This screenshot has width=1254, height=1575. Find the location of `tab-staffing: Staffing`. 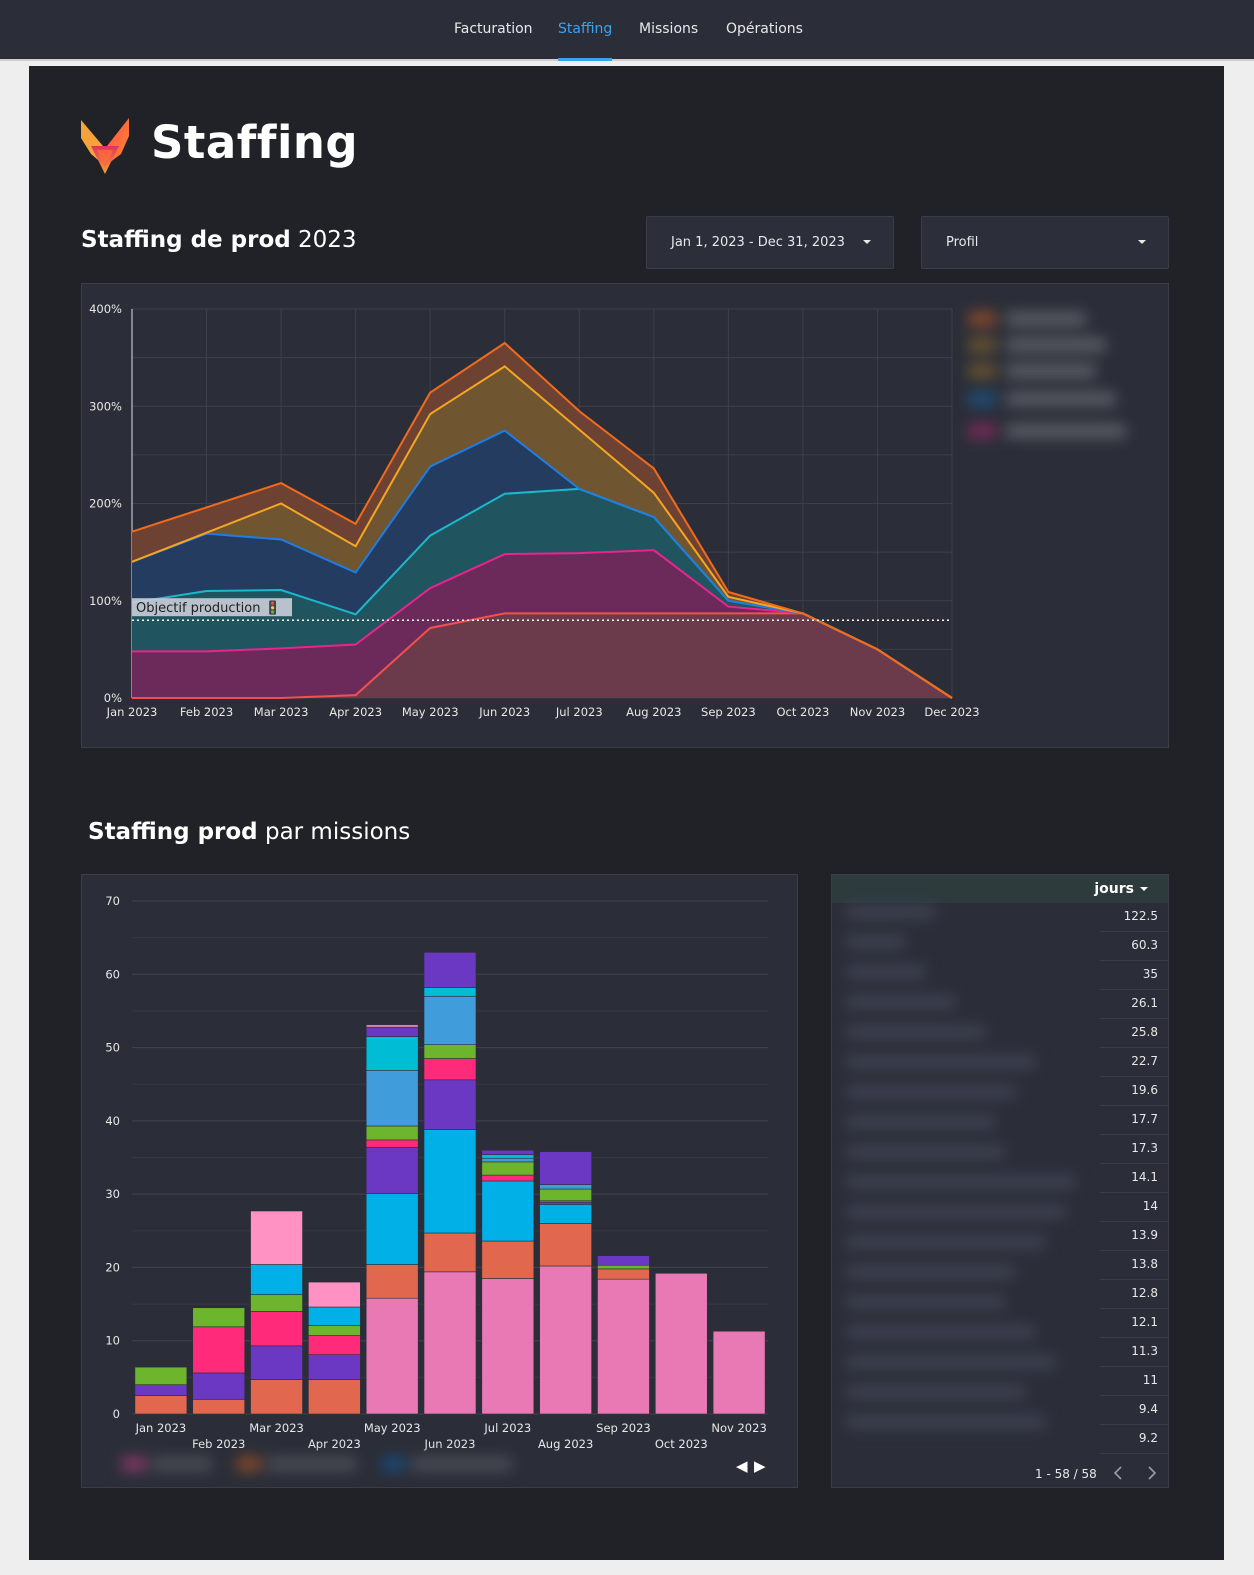

tab-staffing: Staffing is located at coordinates (585, 30).